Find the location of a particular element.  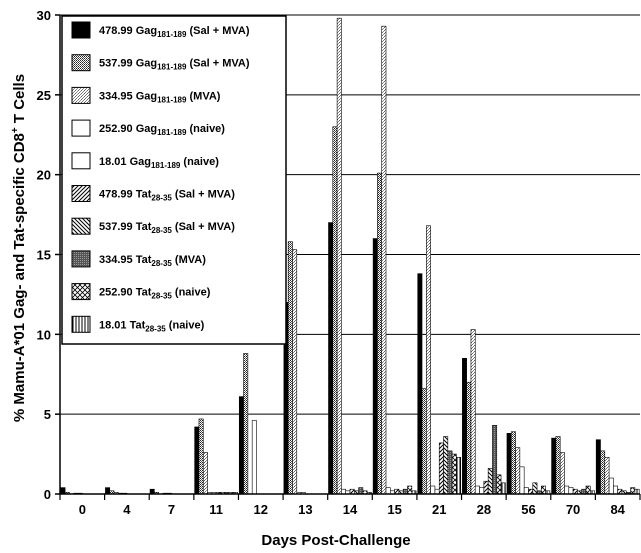

y-tick-label: 0 is located at coordinates (47, 494).